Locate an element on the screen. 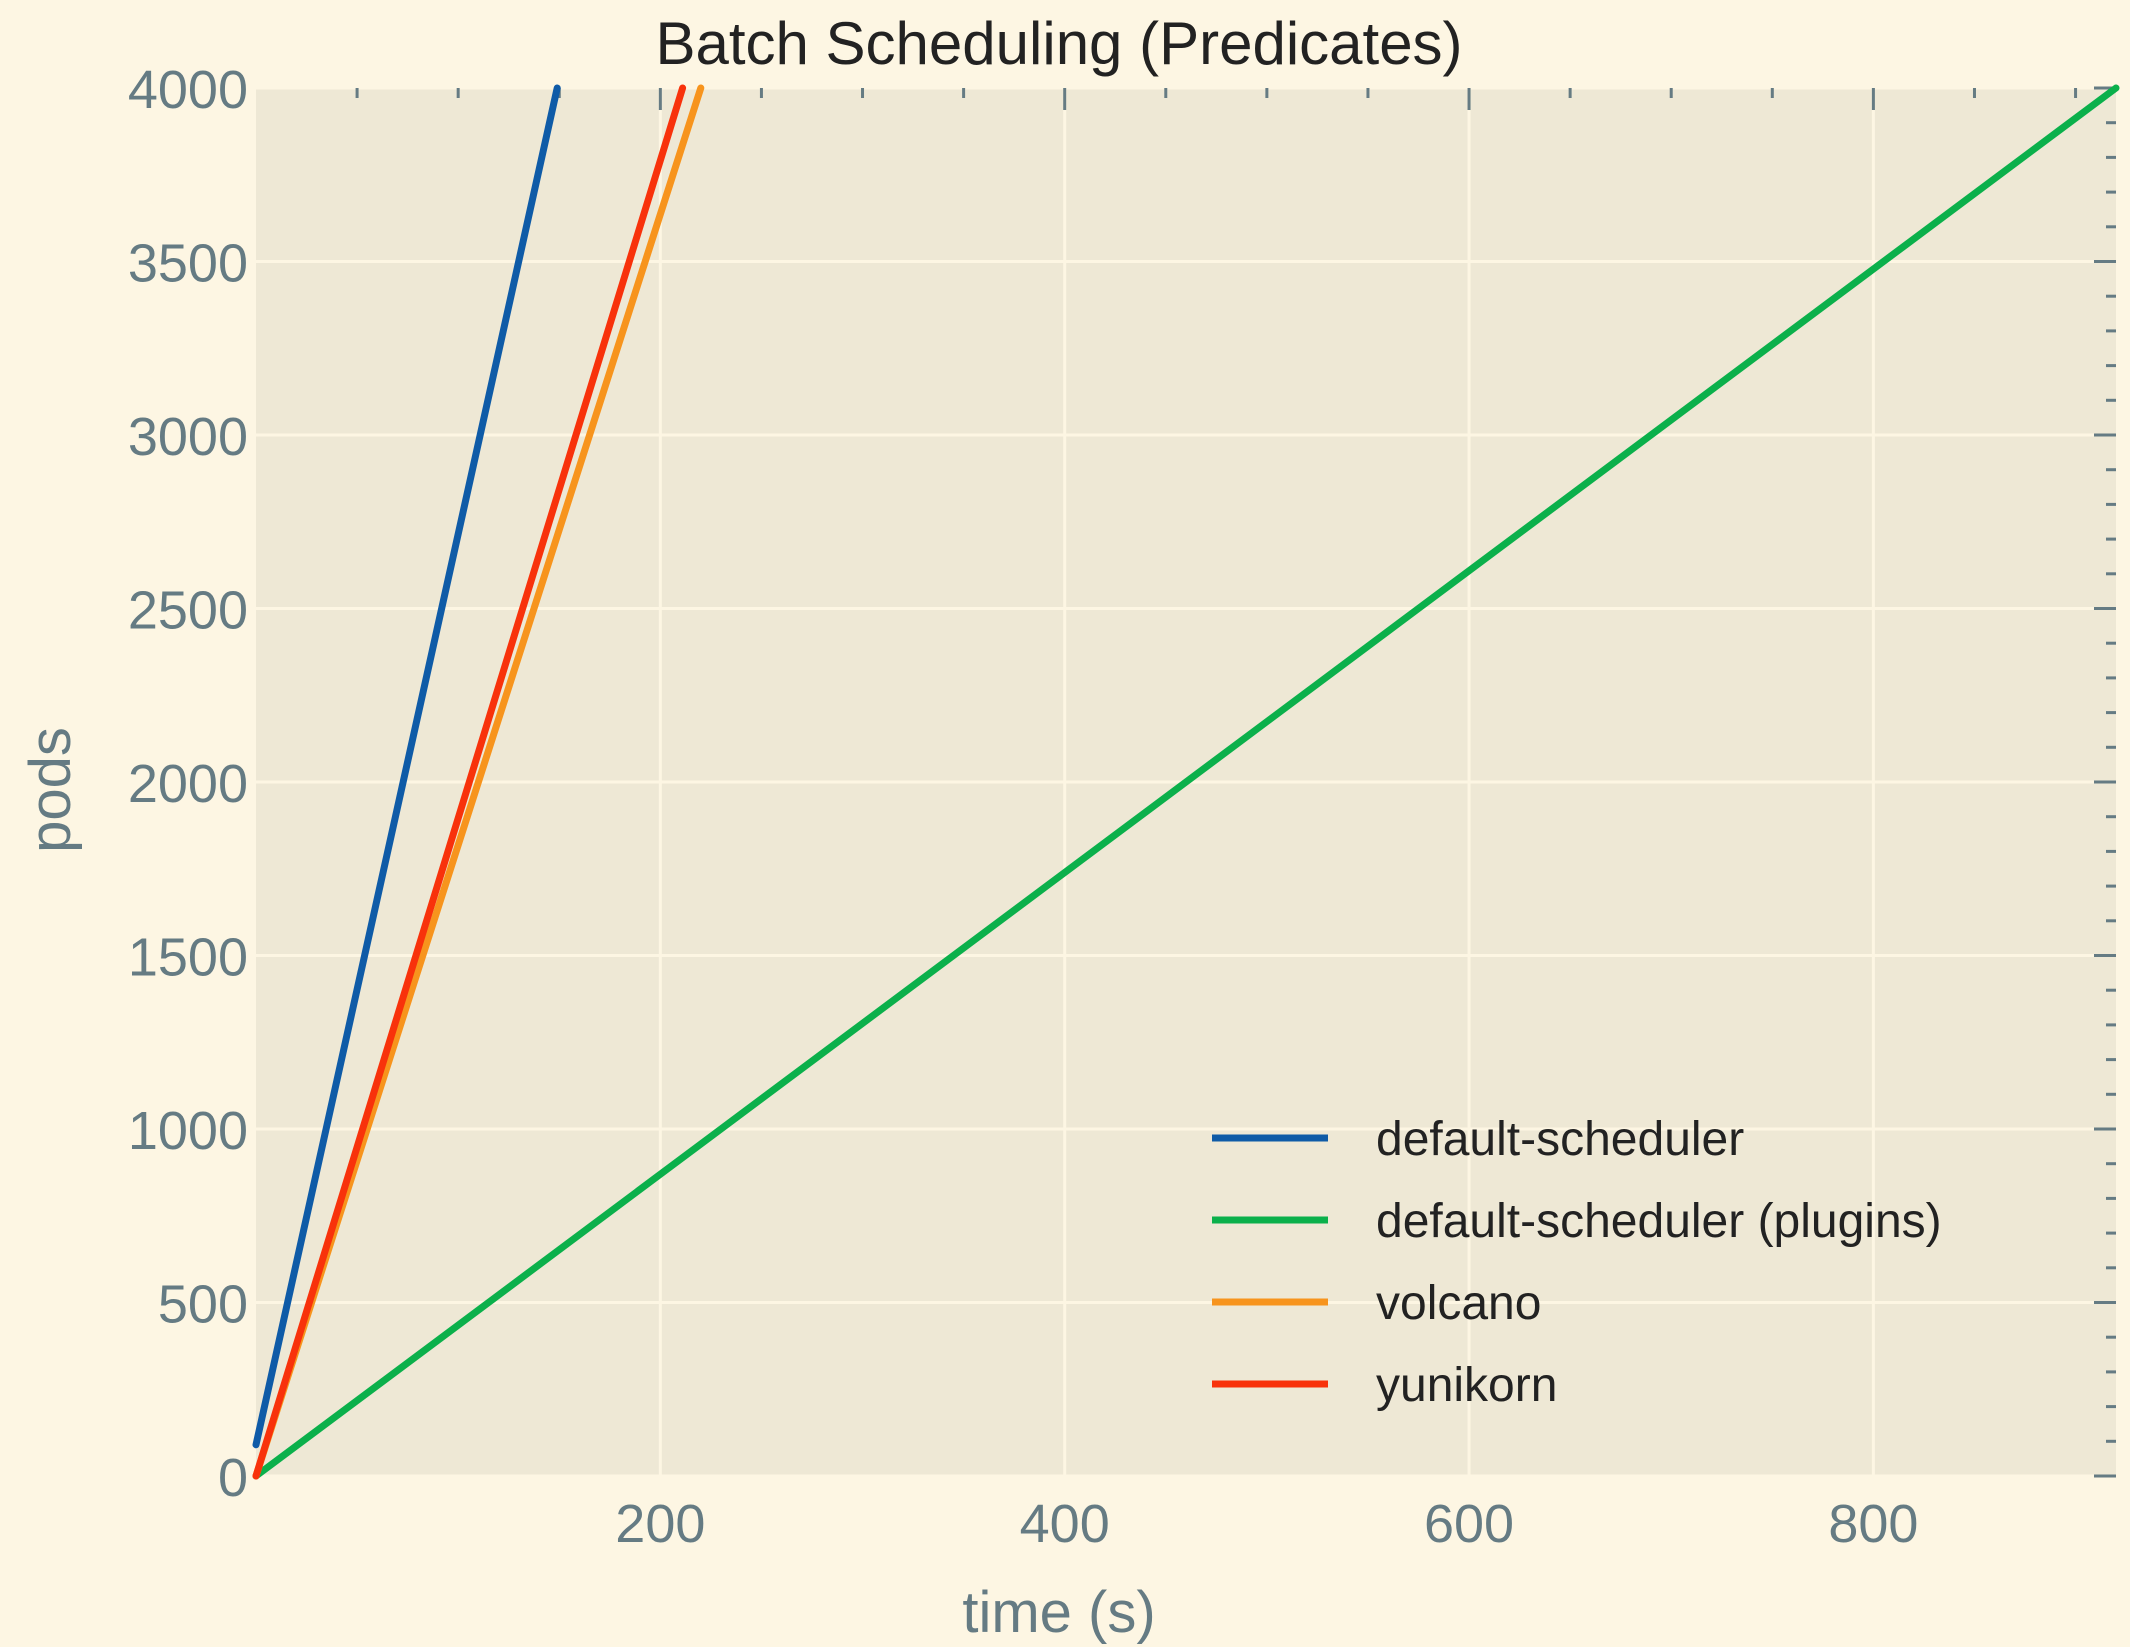  y-tick-label: 1500 is located at coordinates (188, 958).